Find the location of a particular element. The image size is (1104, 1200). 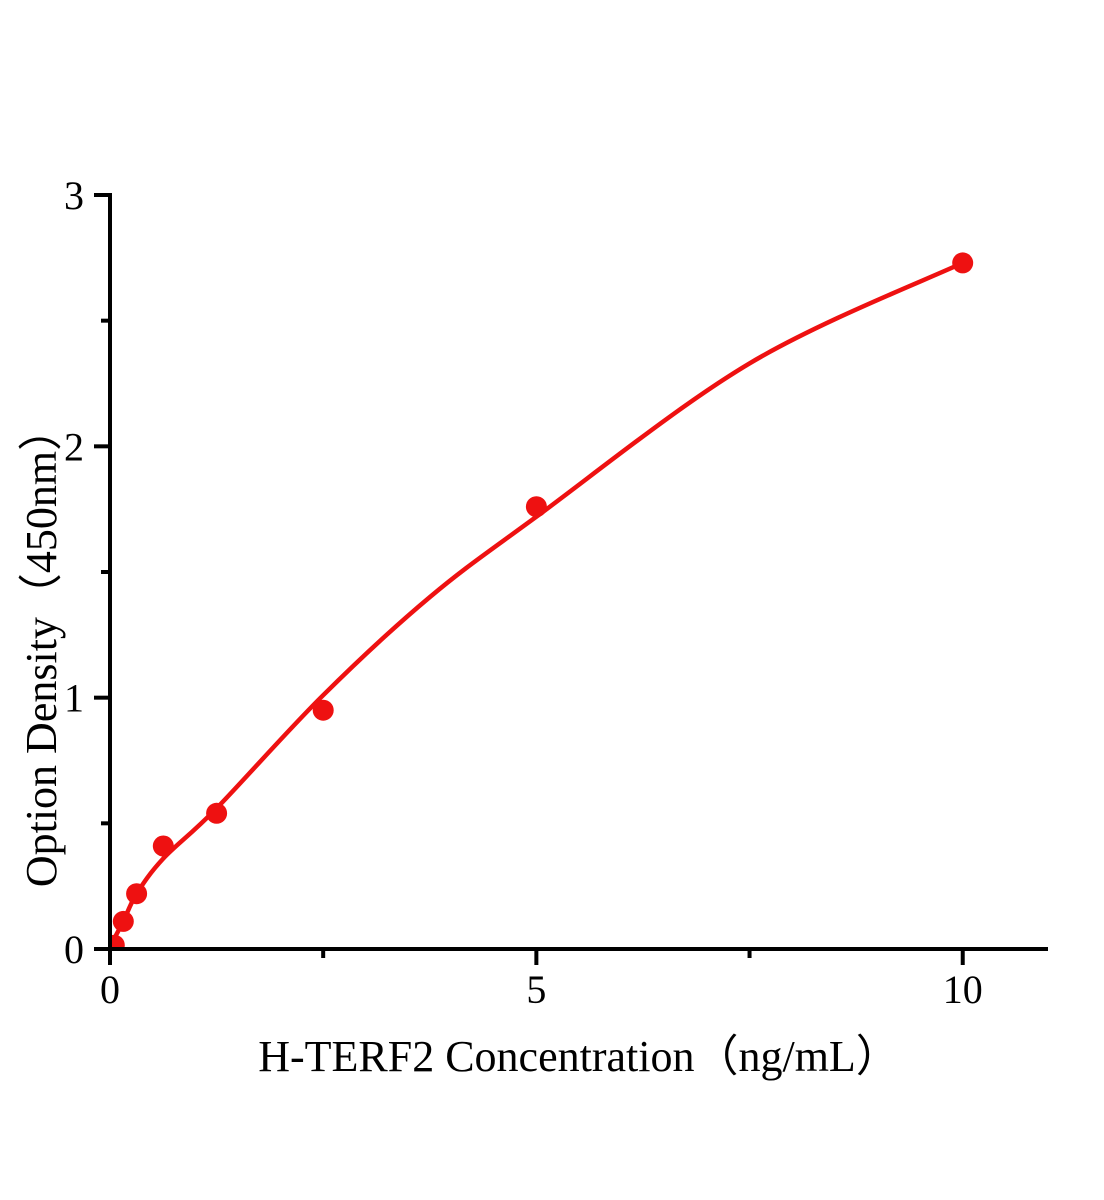

x-axis-title: H-TERF2 Concentration（ng/mL） is located at coordinates (579, 1056).